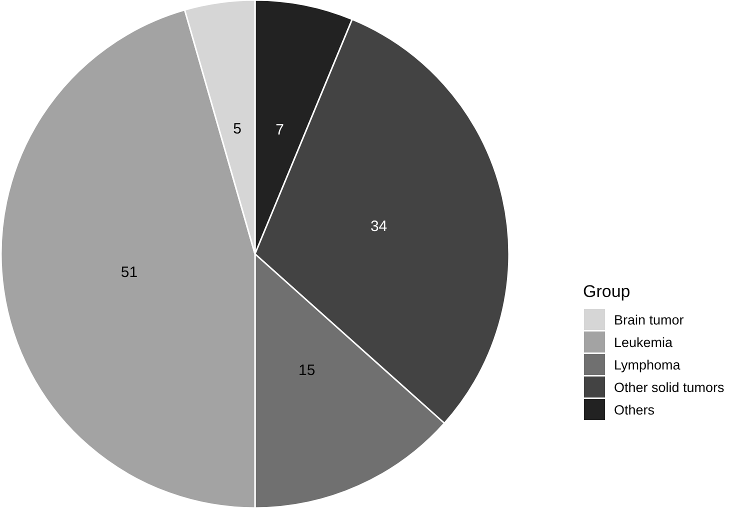 This screenshot has height=510, width=744. I want to click on legend-label: Other solid tumors, so click(669, 388).